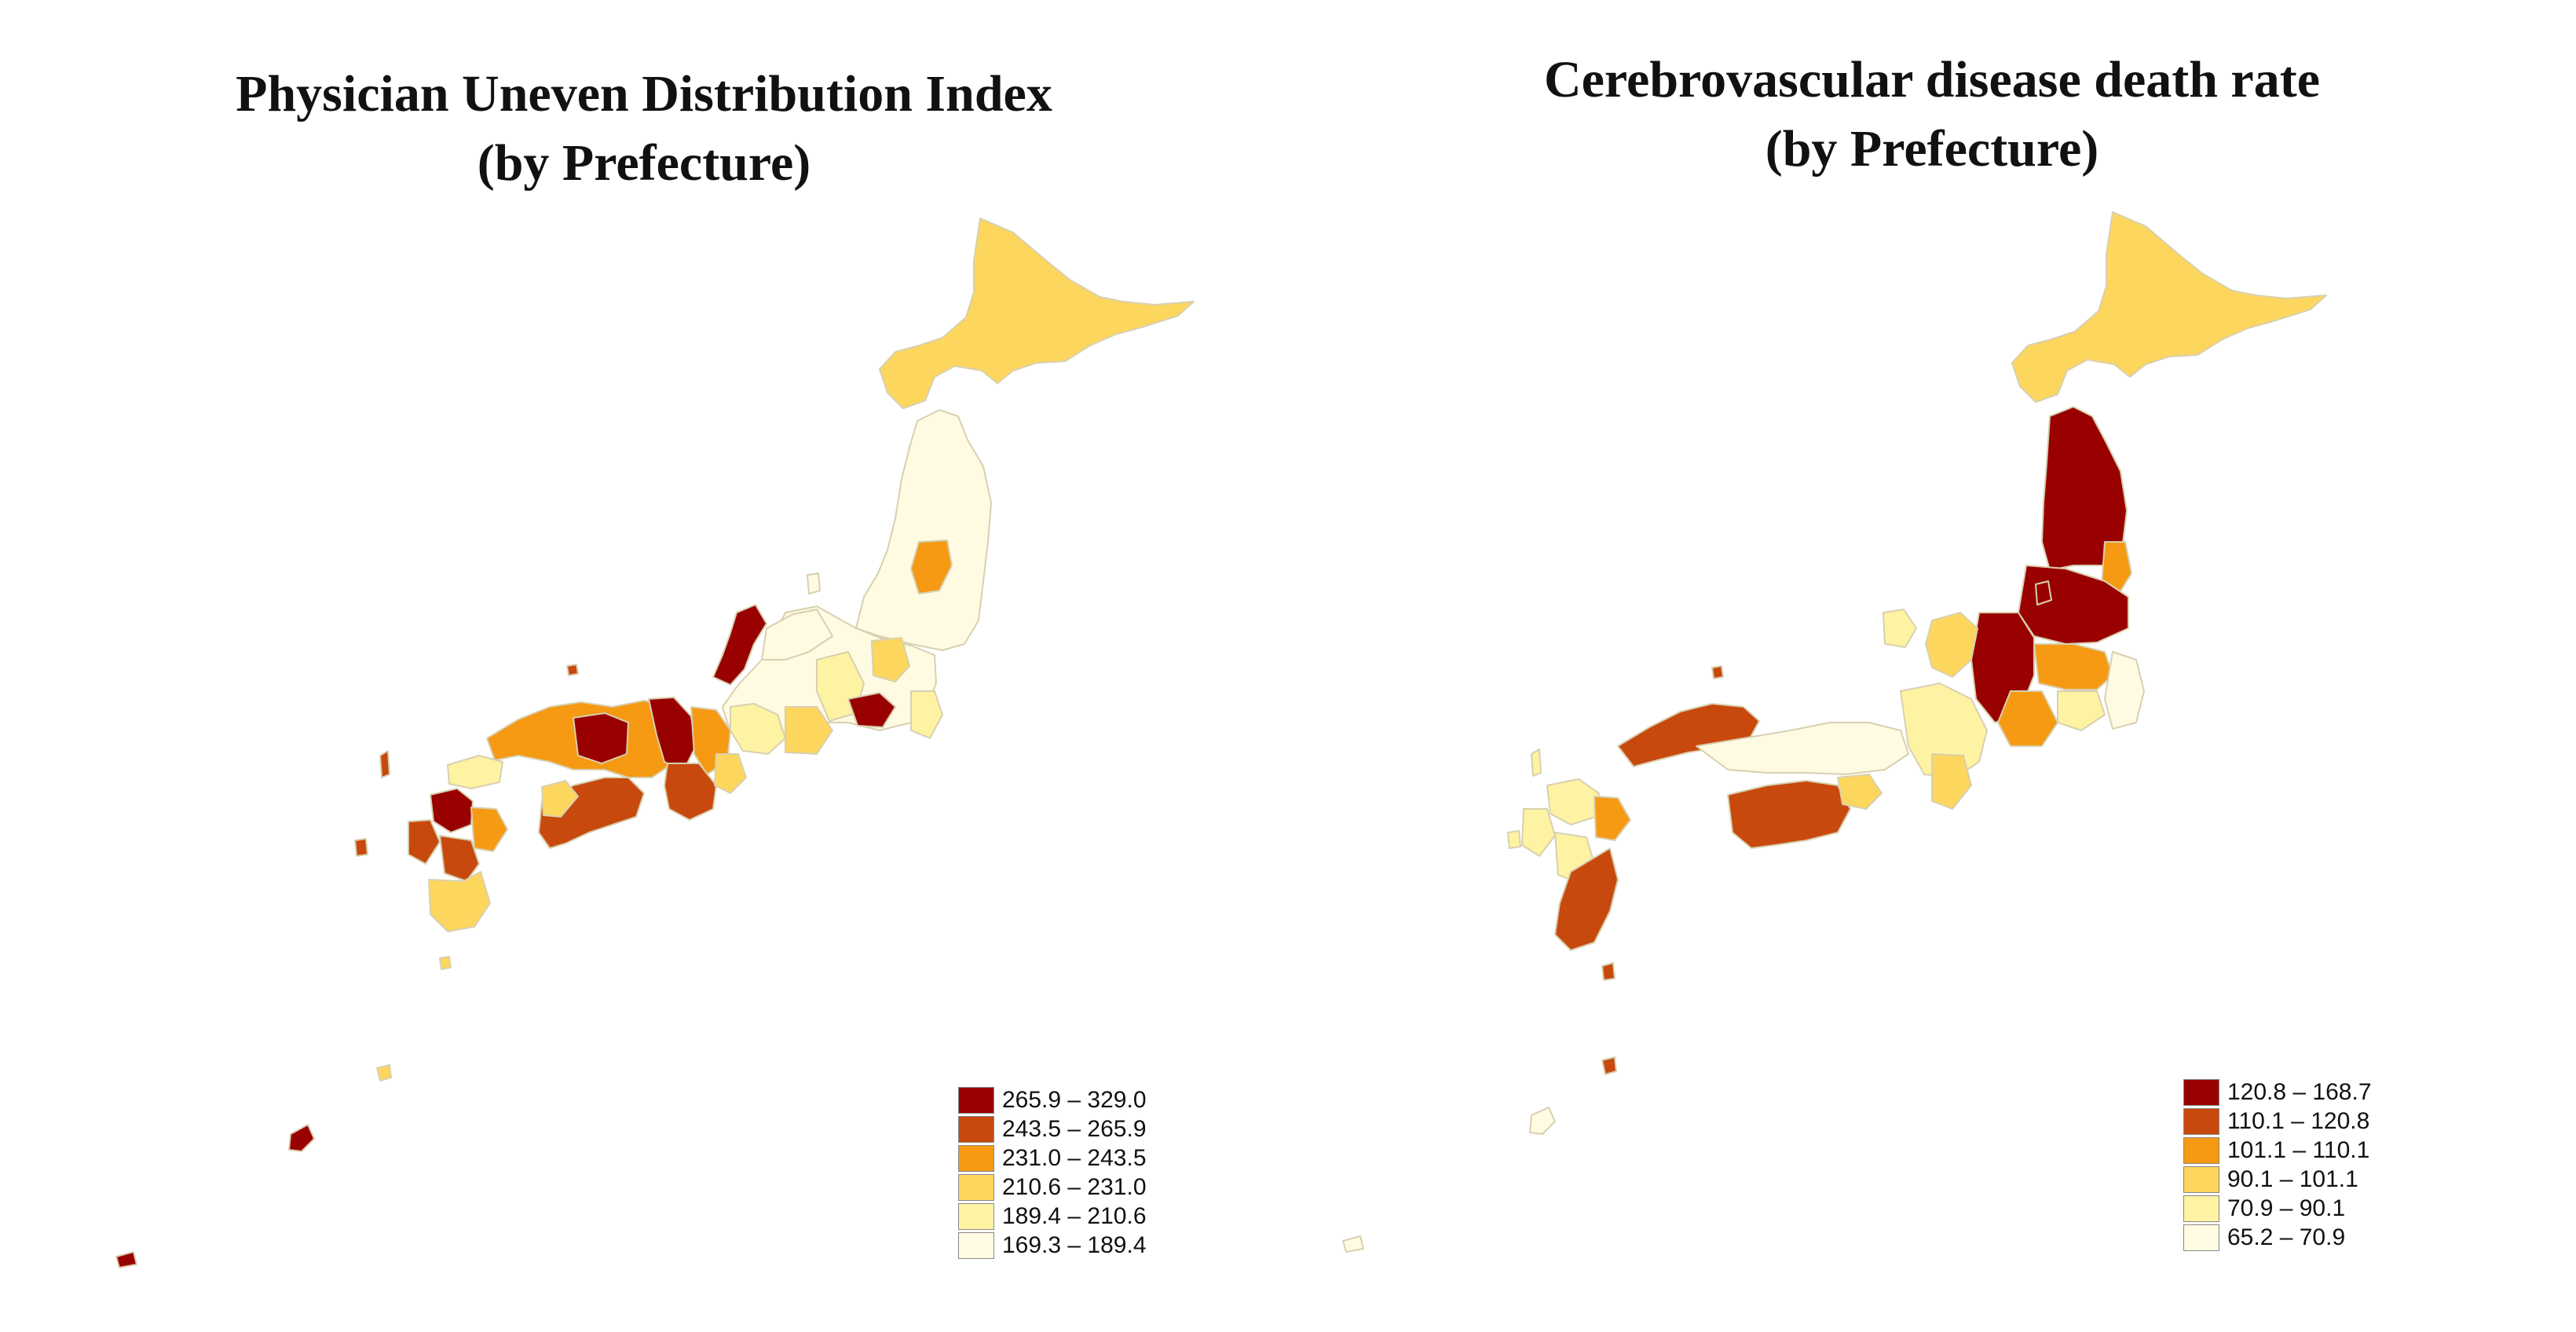 This screenshot has height=1332, width=2576. What do you see at coordinates (871, 710) in the screenshot?
I see `region-tokyo-kanagawa` at bounding box center [871, 710].